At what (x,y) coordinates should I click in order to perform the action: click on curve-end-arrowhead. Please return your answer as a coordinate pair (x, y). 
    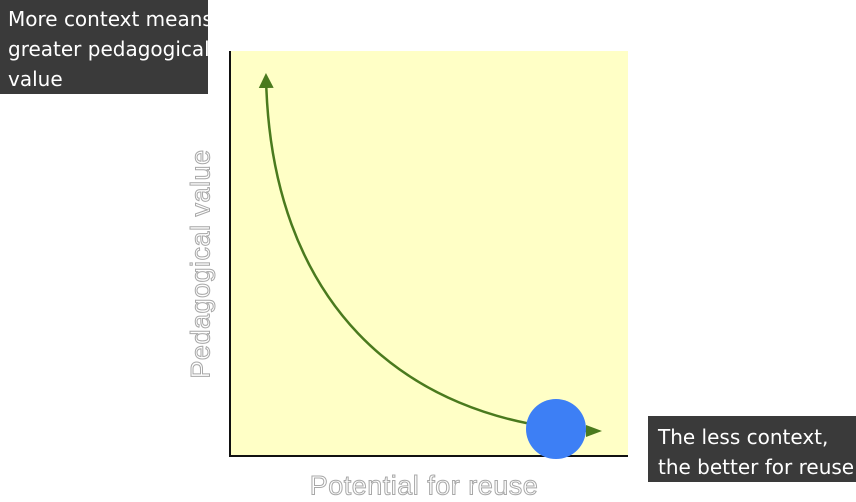
    Looking at the image, I should click on (594, 431).